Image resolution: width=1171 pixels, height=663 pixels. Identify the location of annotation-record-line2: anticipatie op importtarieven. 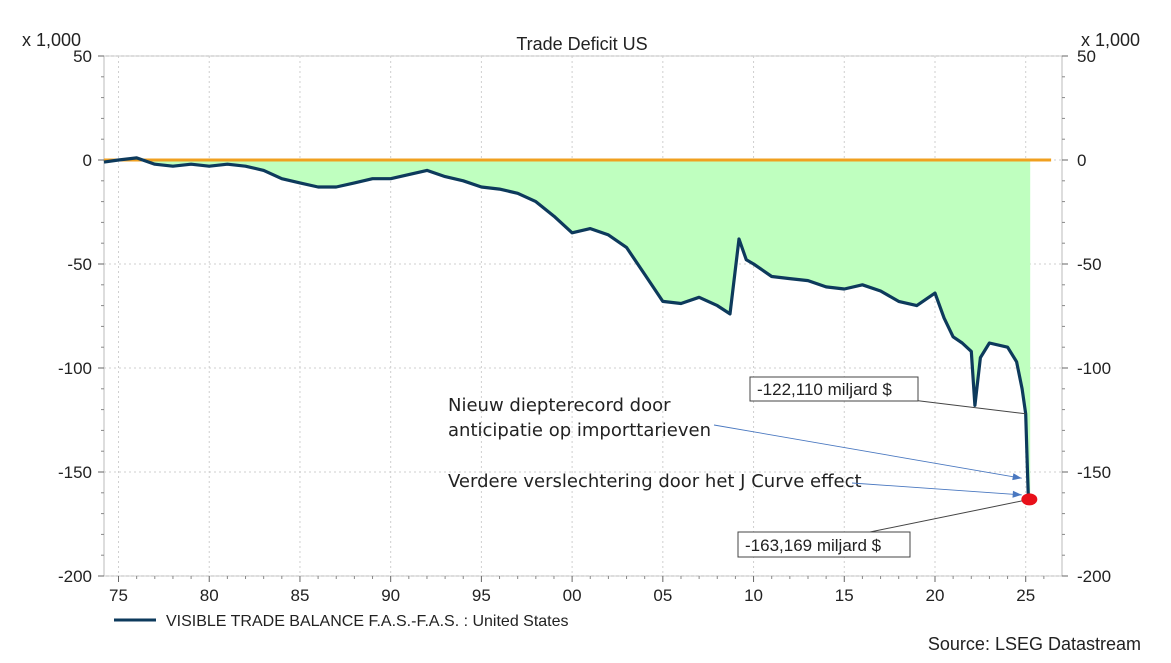
(579, 430).